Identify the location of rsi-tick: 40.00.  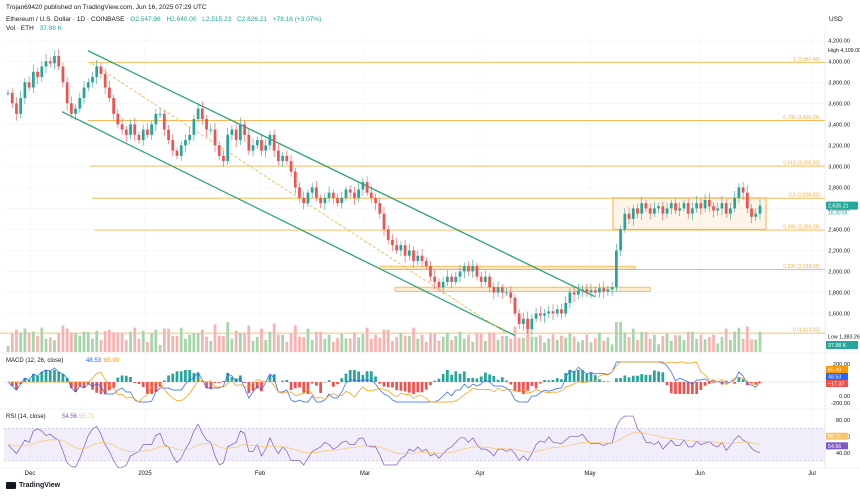
(843, 454).